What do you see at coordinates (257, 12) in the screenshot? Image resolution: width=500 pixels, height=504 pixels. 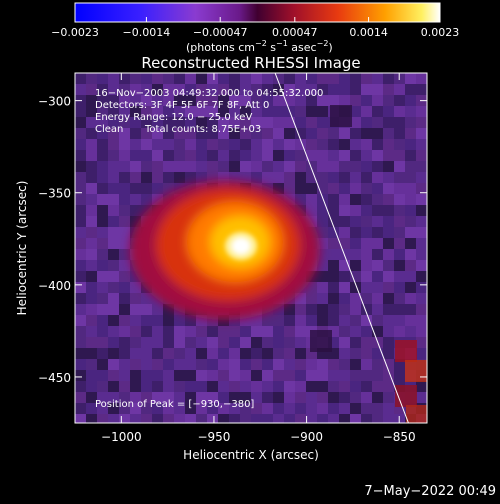 I see `colorbar` at bounding box center [257, 12].